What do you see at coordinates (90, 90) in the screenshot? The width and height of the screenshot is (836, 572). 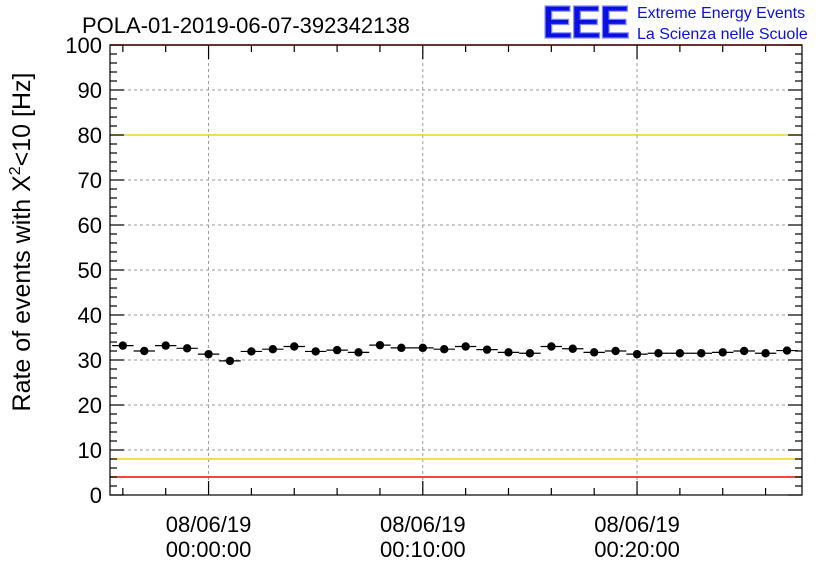 I see `y-tick-label: 90` at bounding box center [90, 90].